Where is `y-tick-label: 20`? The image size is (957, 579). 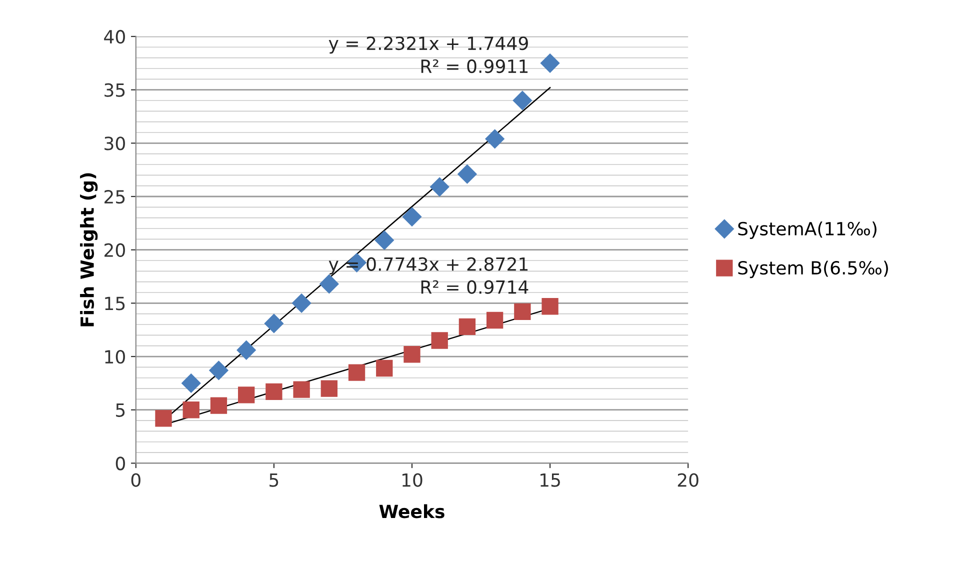 y-tick-label: 20 is located at coordinates (114, 250).